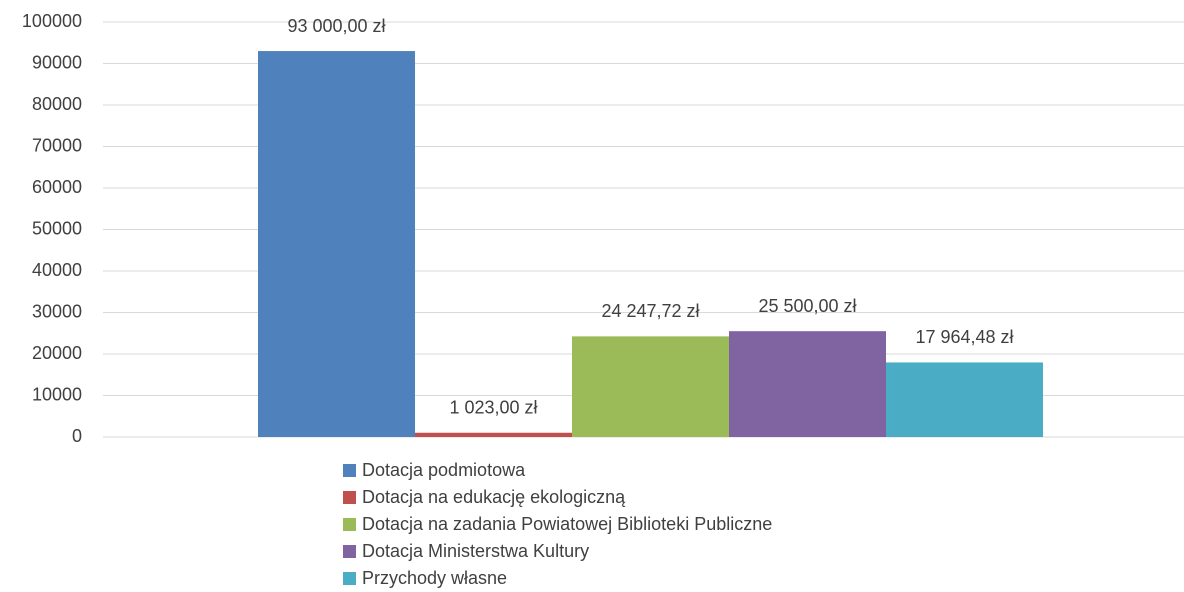 The width and height of the screenshot is (1184, 592). What do you see at coordinates (475, 551) in the screenshot?
I see `legend-label: Dotacja Ministerstwa Kultury` at bounding box center [475, 551].